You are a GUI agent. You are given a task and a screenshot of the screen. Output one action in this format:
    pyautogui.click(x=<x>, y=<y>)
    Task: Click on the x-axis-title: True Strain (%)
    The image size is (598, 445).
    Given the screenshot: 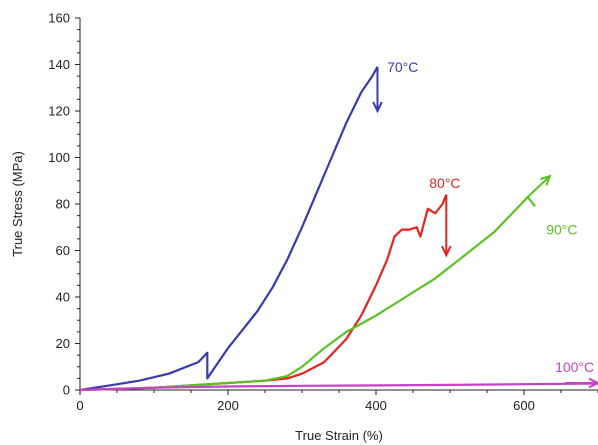 What is the action you would take?
    pyautogui.click(x=339, y=435)
    